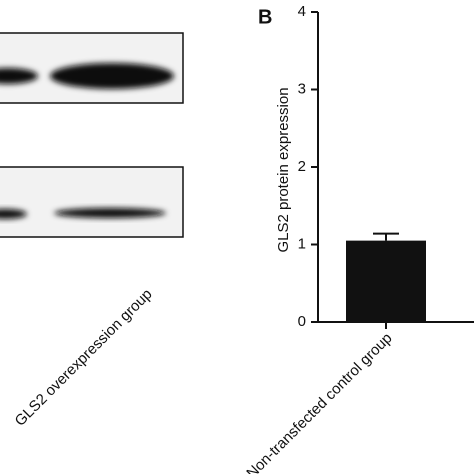  What do you see at coordinates (319, 402) in the screenshot?
I see `x-tick-label: Non-transfected control group` at bounding box center [319, 402].